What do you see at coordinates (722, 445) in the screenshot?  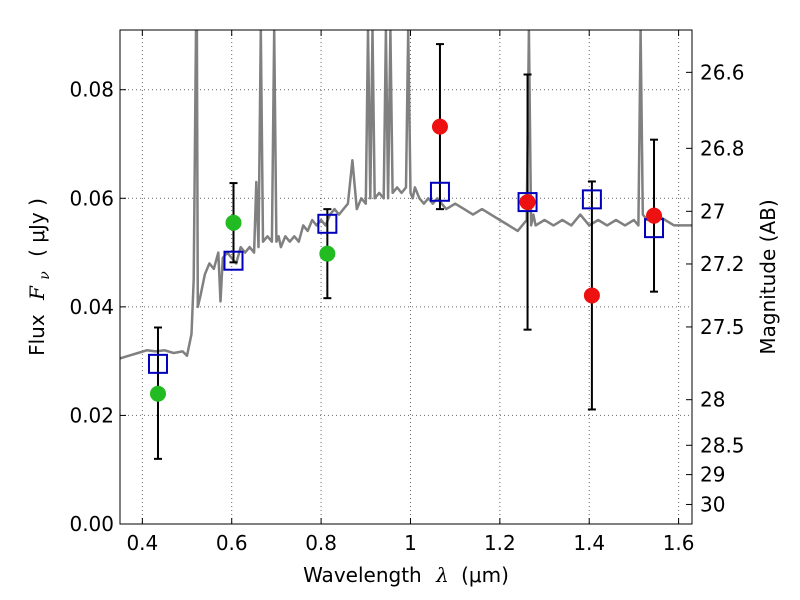 I see `right-tick-label: 28.5` at bounding box center [722, 445].